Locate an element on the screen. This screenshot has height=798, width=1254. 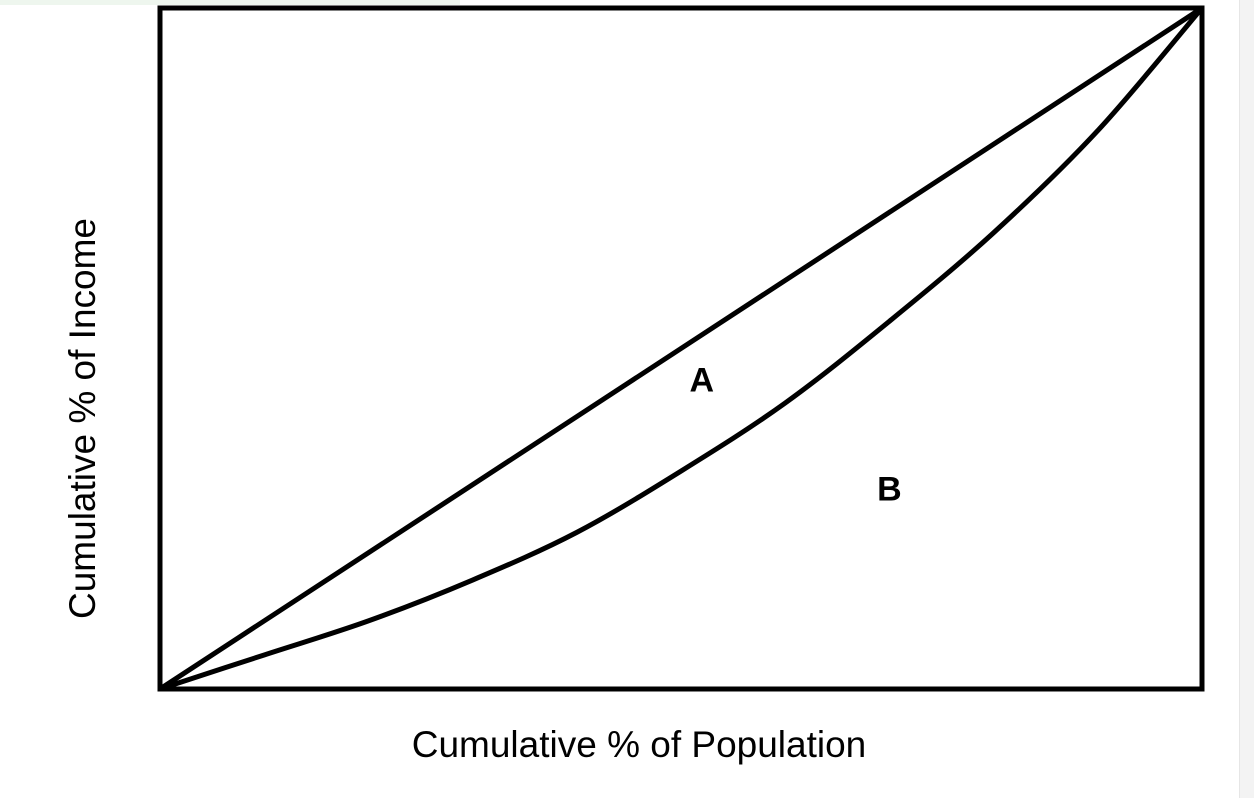
x-axis-label: Cumulative % of Population is located at coordinates (639, 744).